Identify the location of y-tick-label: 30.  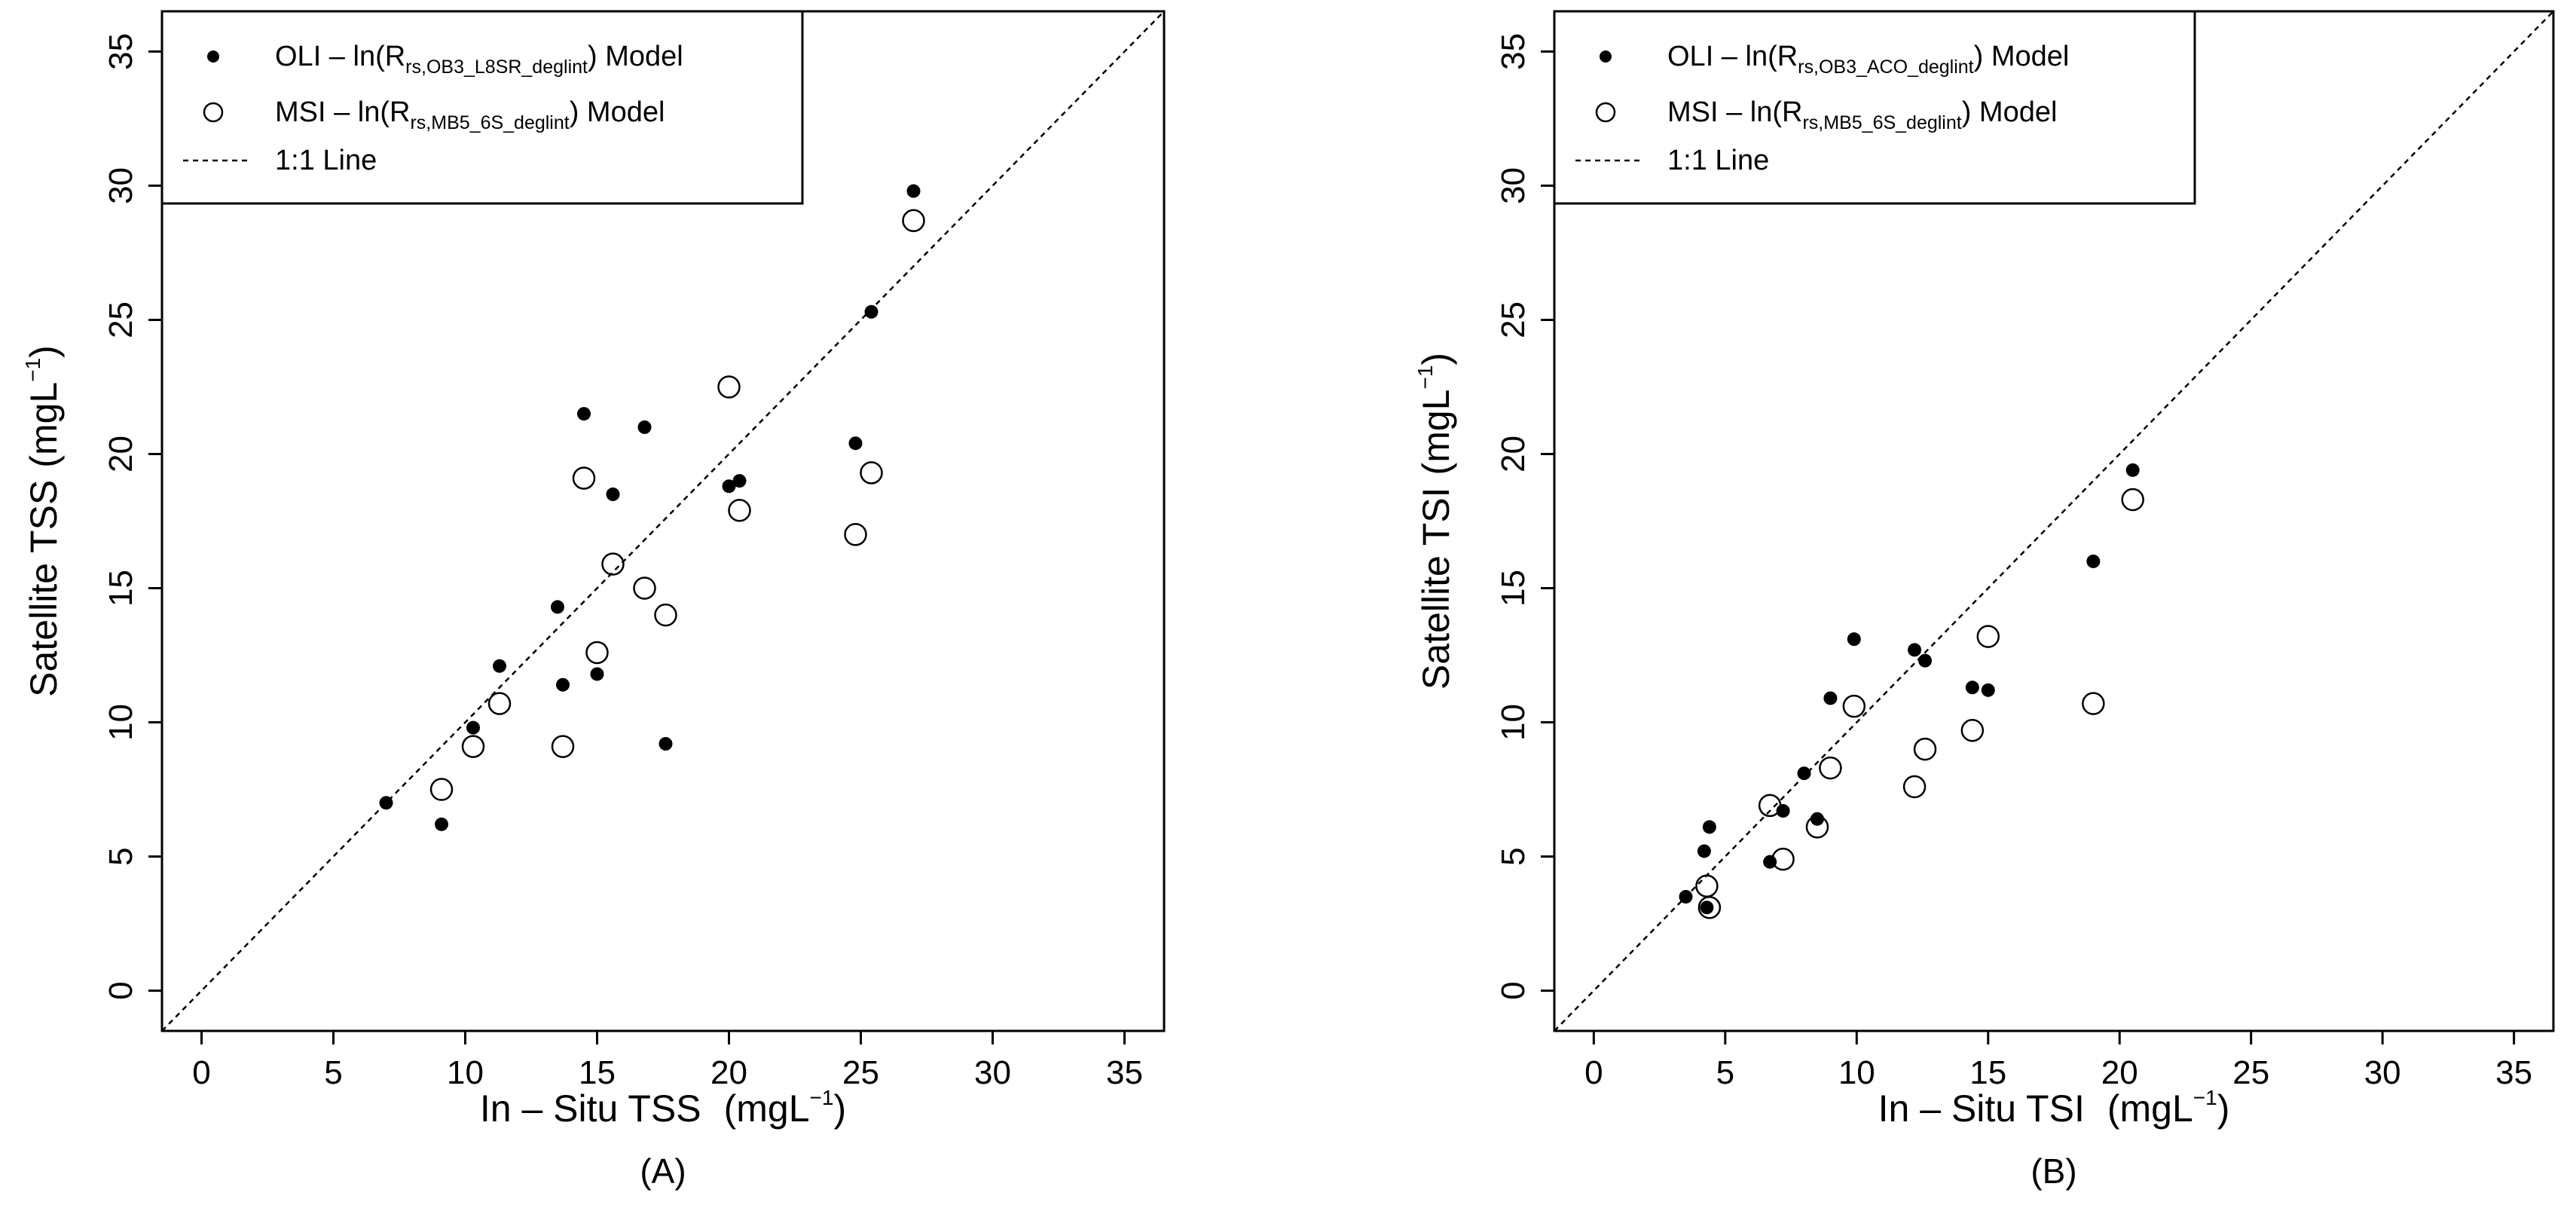
(120, 185).